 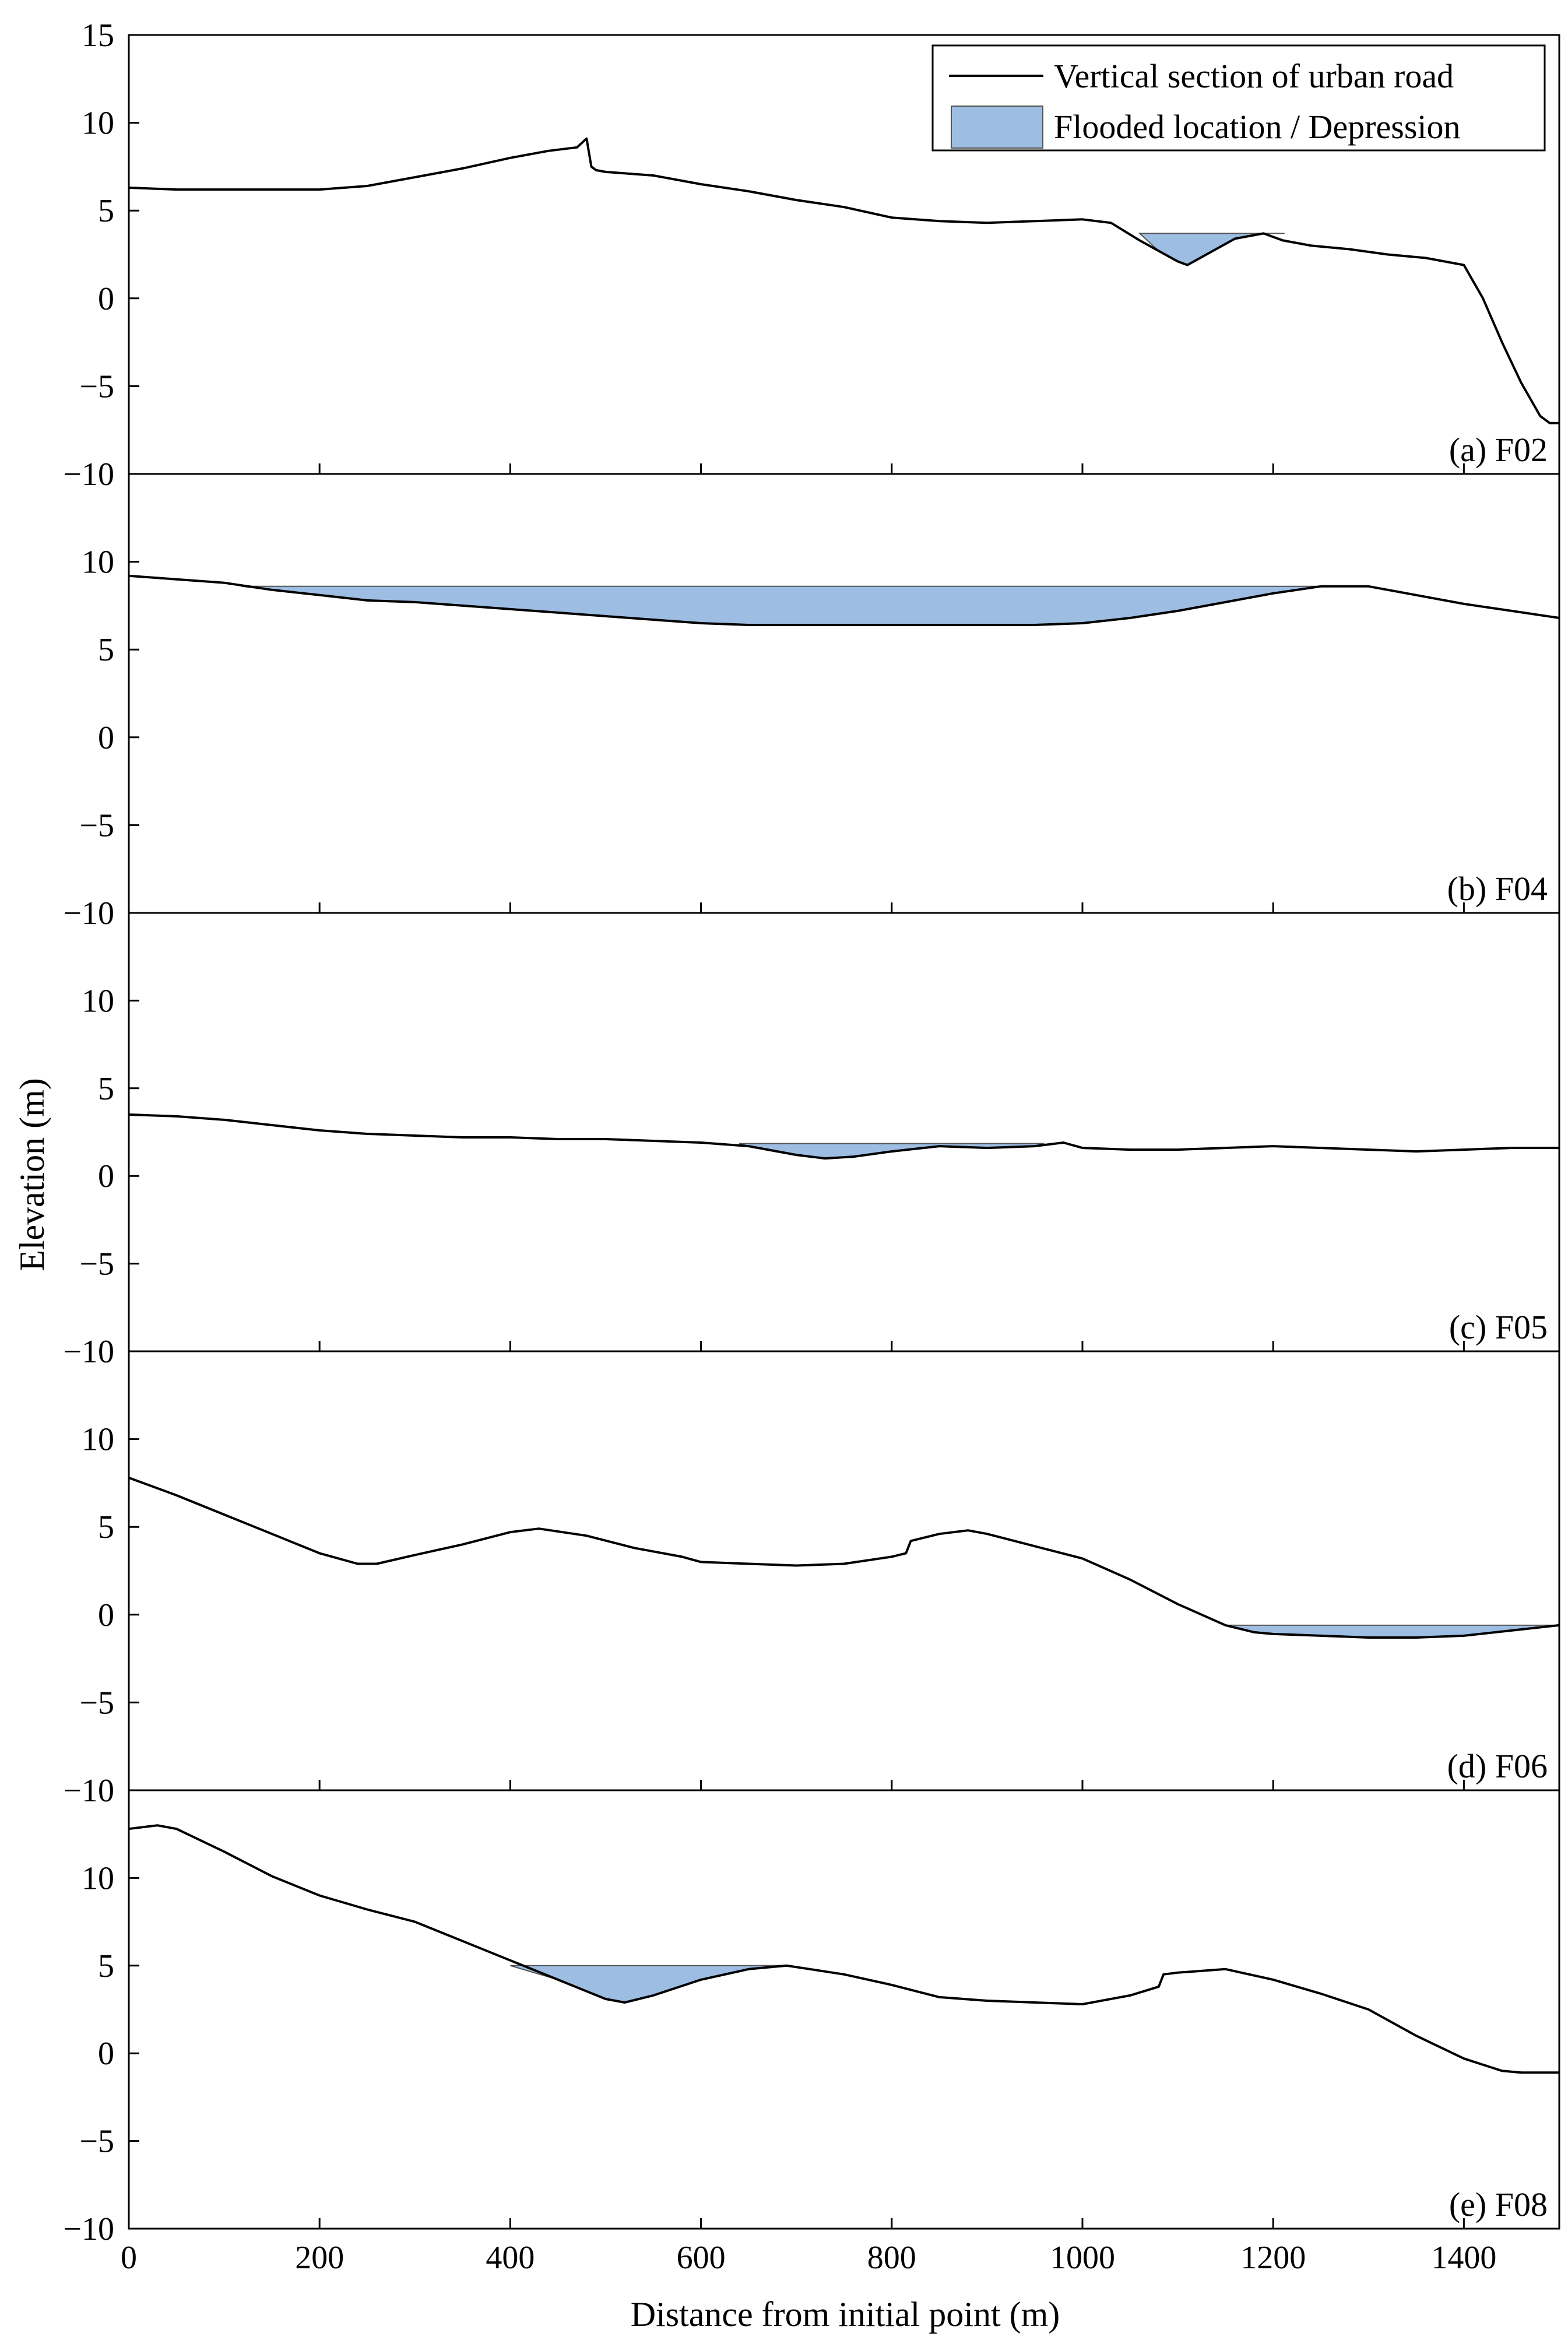 What do you see at coordinates (319, 2258) in the screenshot?
I see `x-tick-label-1: 200` at bounding box center [319, 2258].